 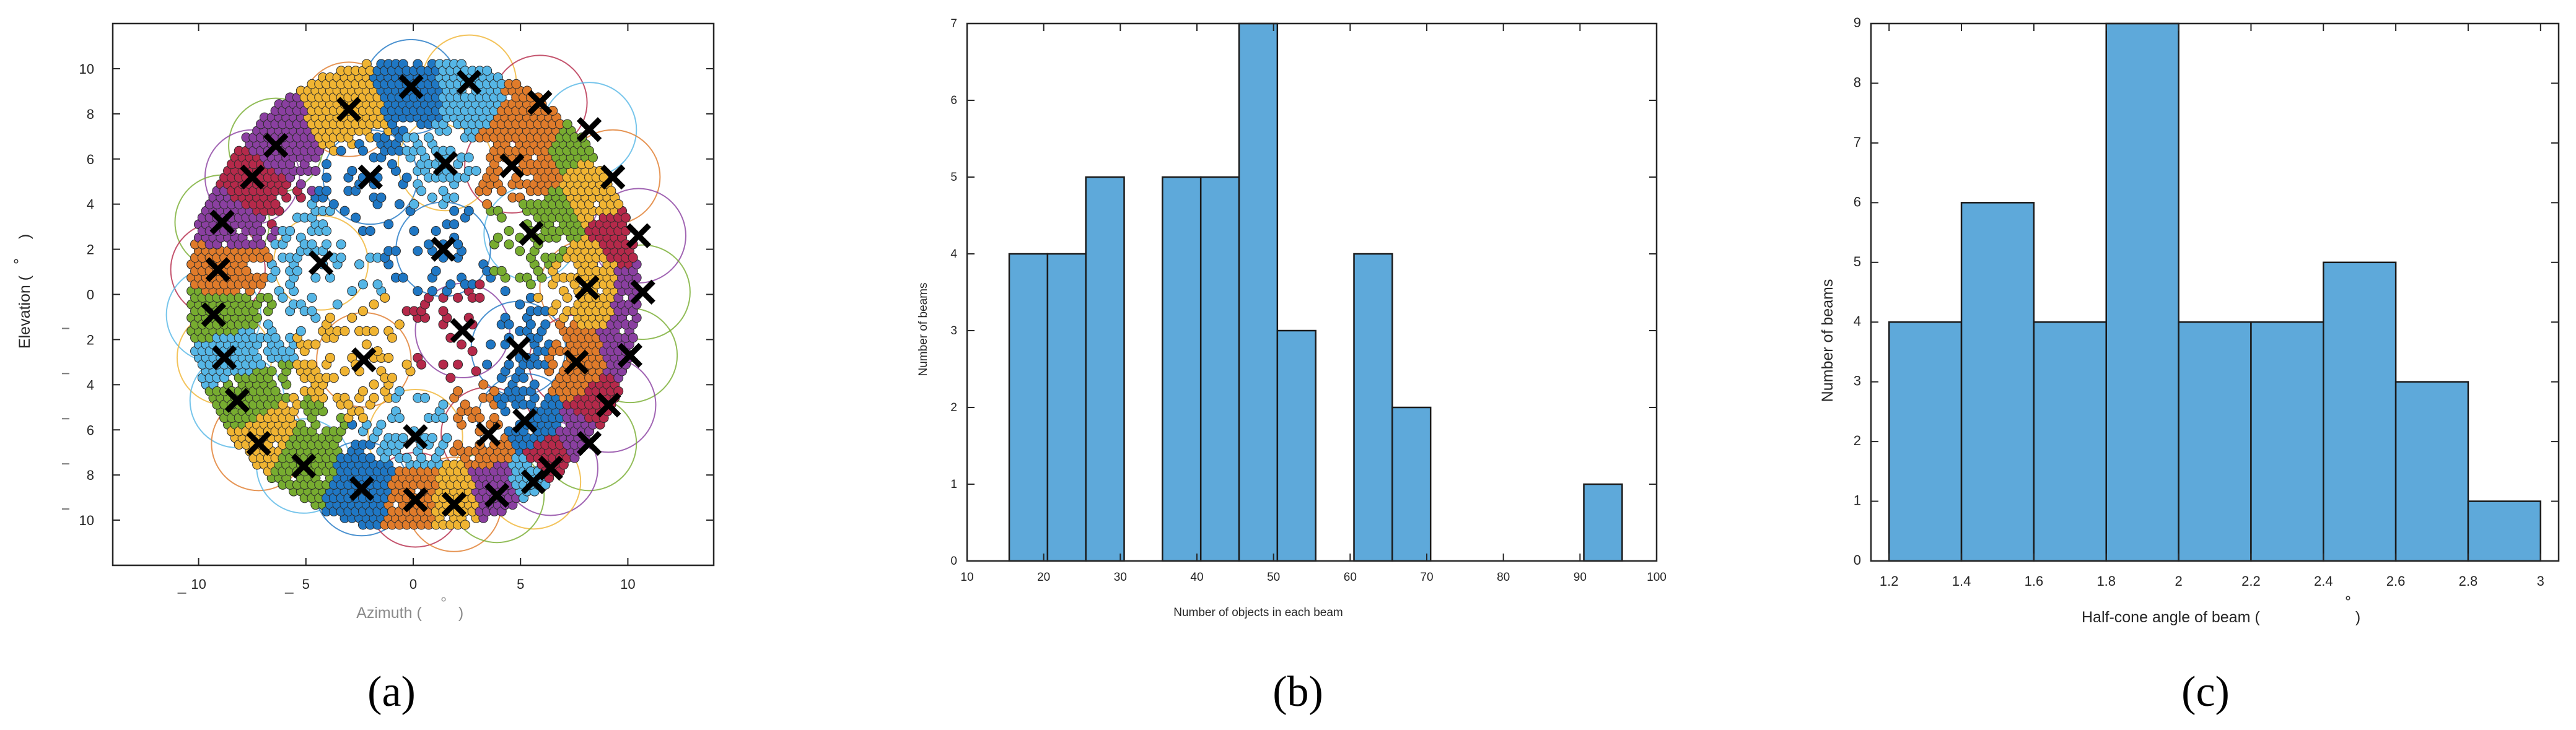 I want to click on x-tick-label: 1.6, so click(x=2034, y=581).